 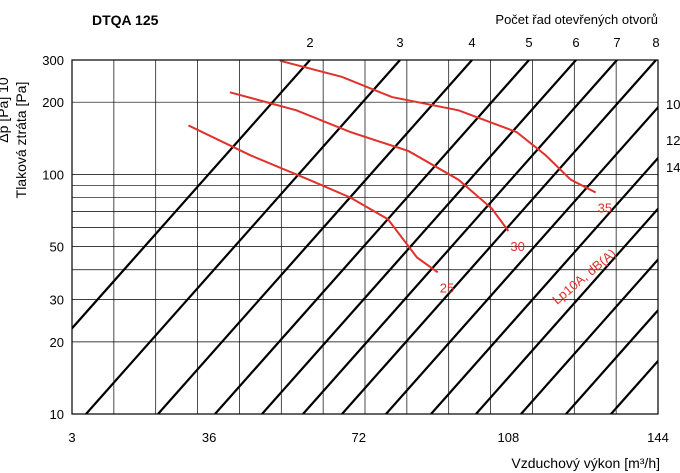 I want to click on opening-row-label: 2, so click(x=309, y=42).